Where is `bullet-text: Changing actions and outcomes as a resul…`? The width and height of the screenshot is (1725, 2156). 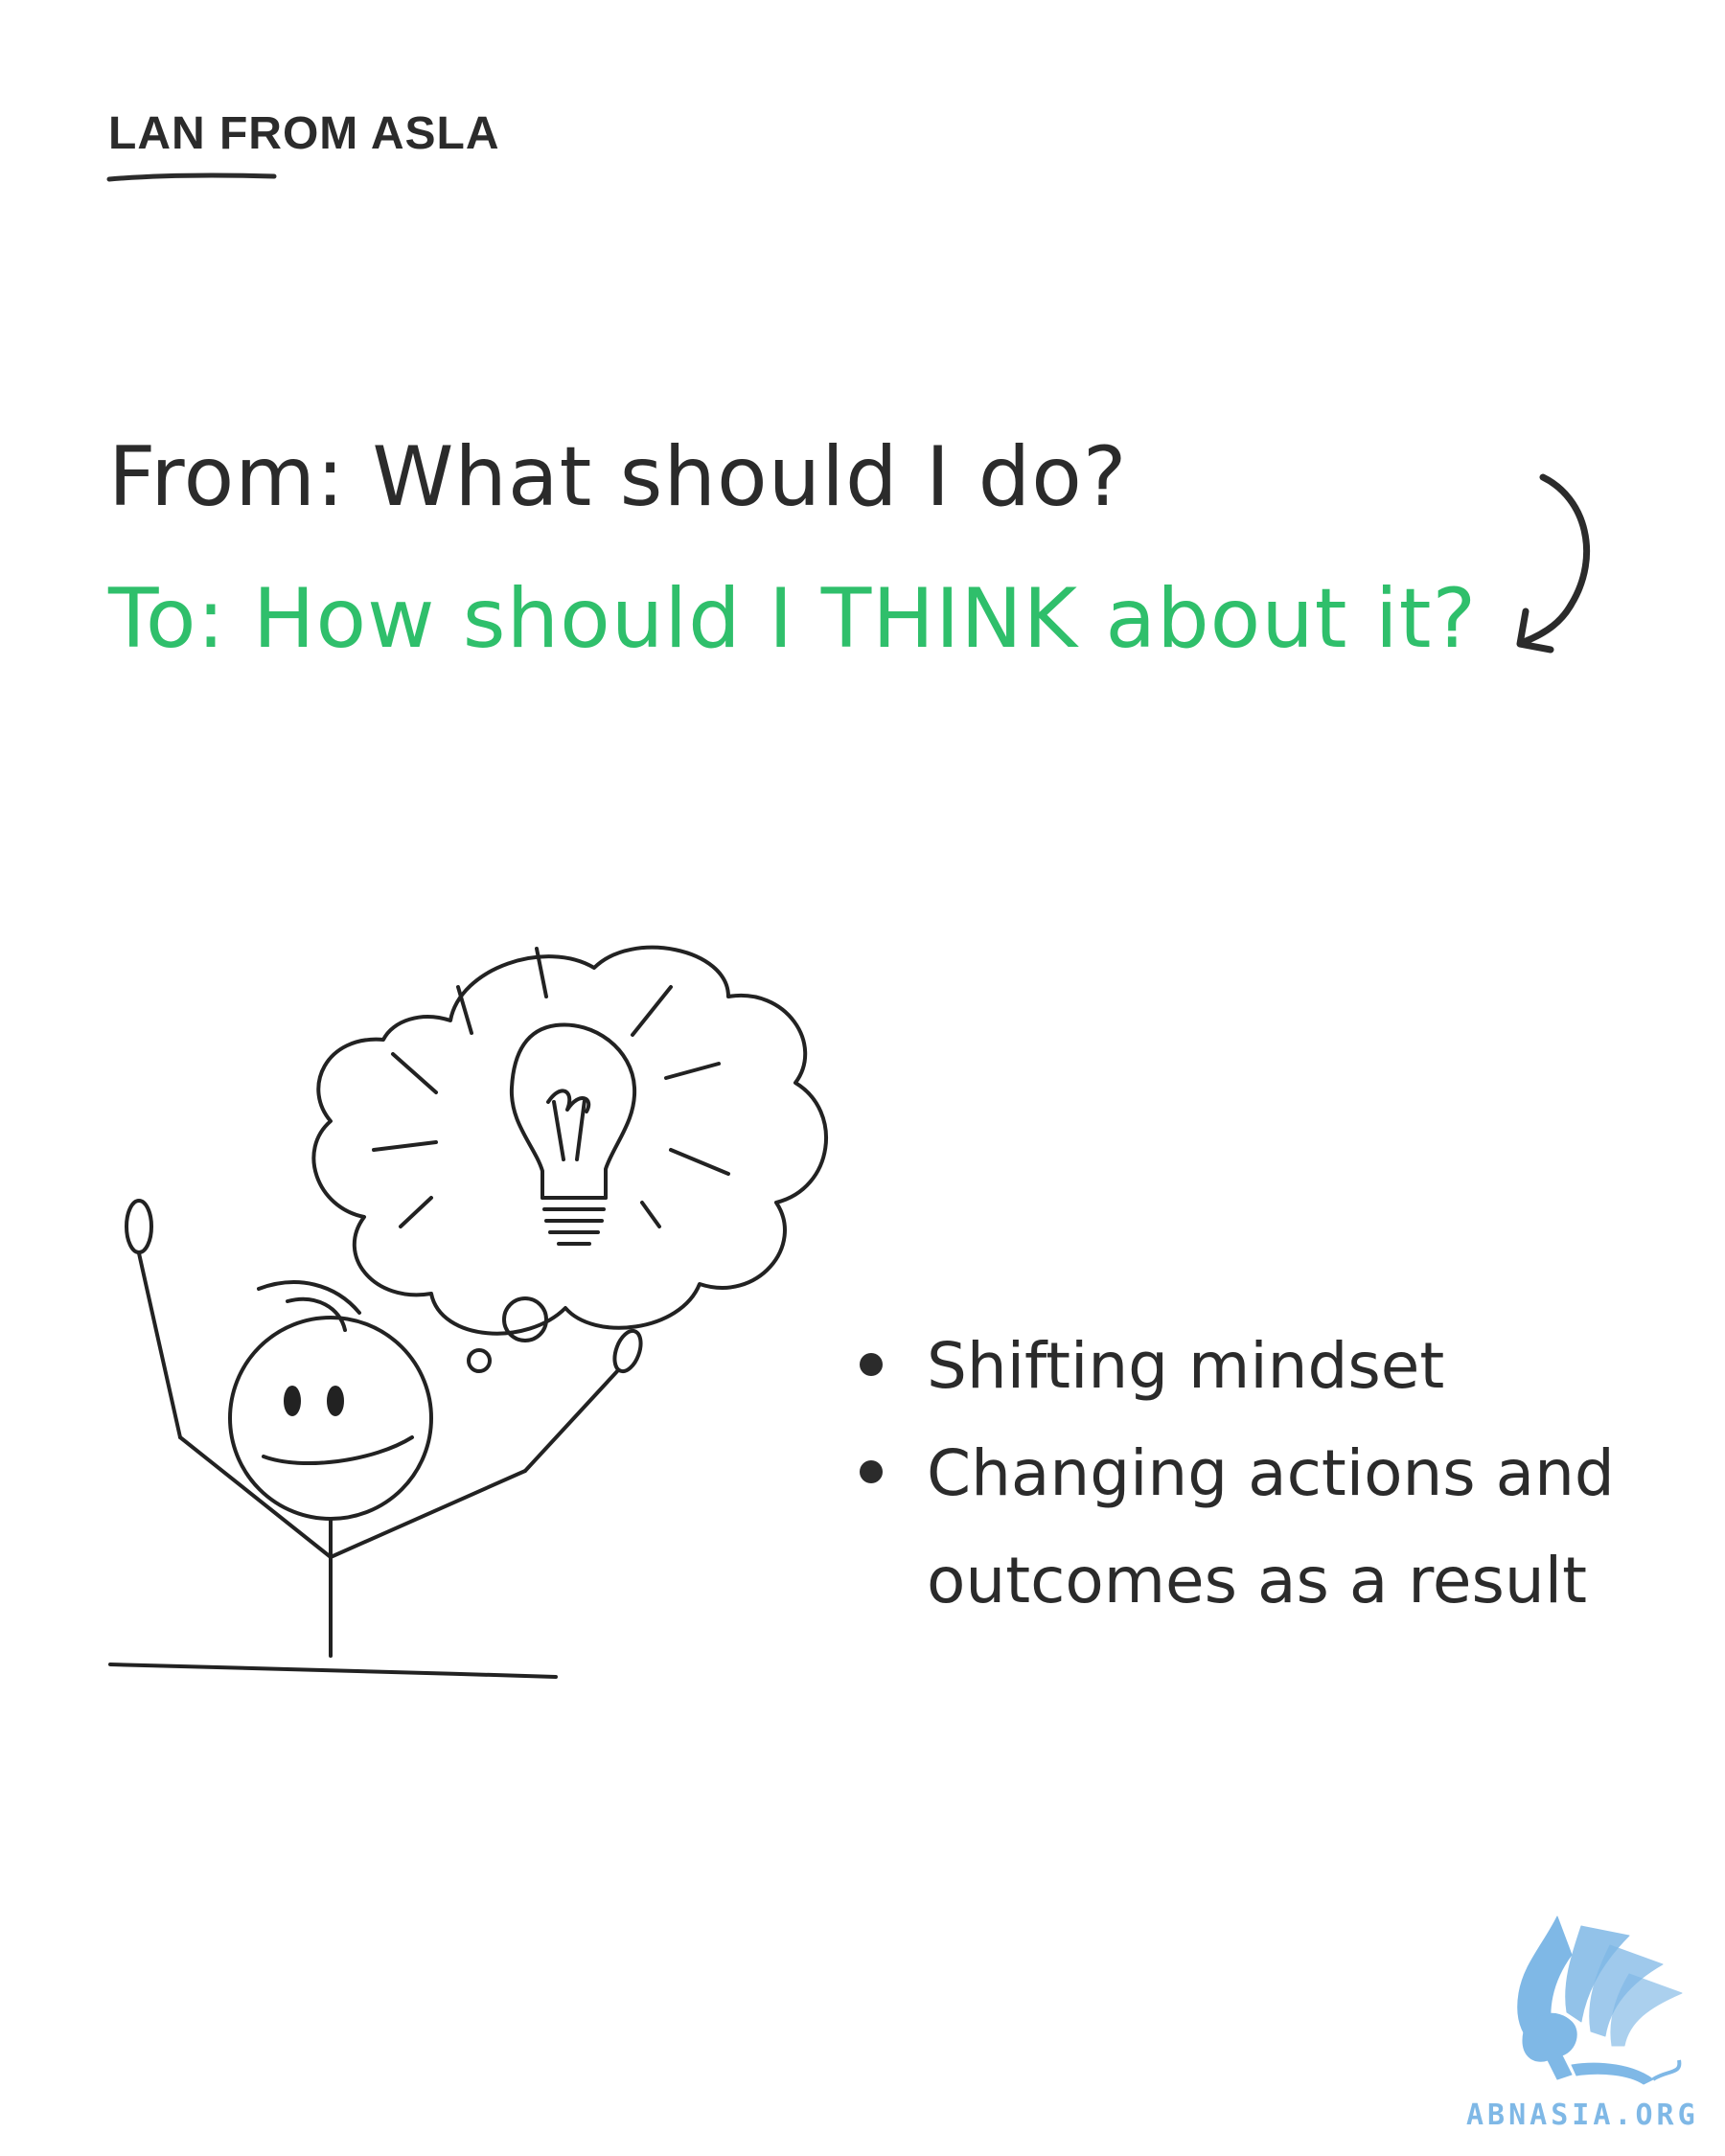
bullet-text: Changing actions and outcomes as a resul… is located at coordinates (1271, 1526).